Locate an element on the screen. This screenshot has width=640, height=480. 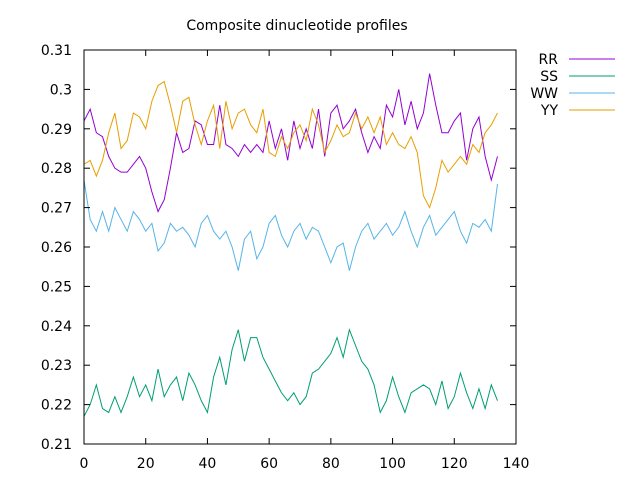
x-tick-label: 0 is located at coordinates (84, 464).